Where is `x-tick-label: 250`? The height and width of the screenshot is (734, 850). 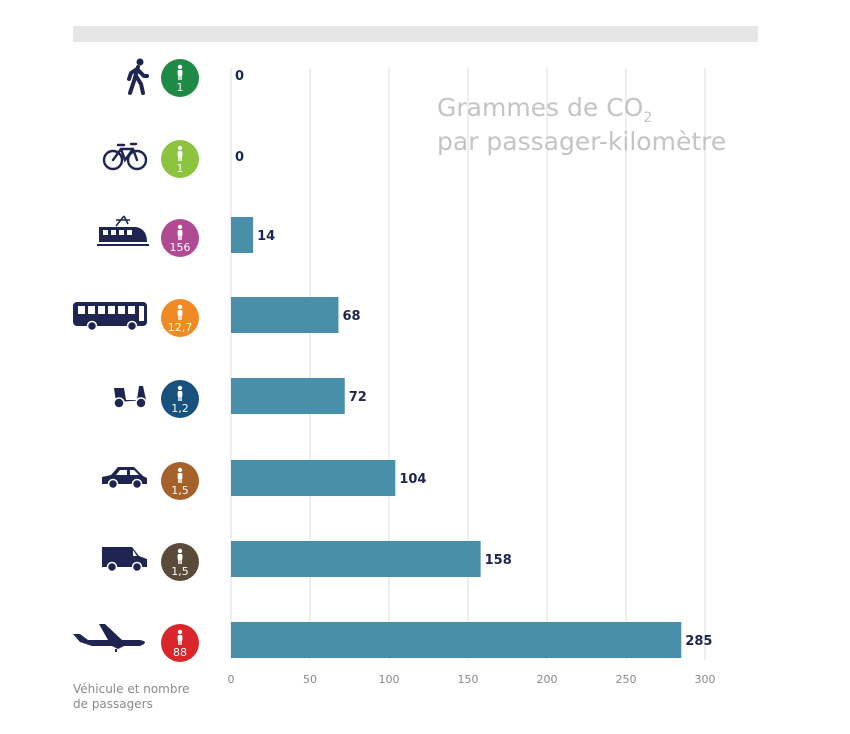 x-tick-label: 250 is located at coordinates (626, 679).